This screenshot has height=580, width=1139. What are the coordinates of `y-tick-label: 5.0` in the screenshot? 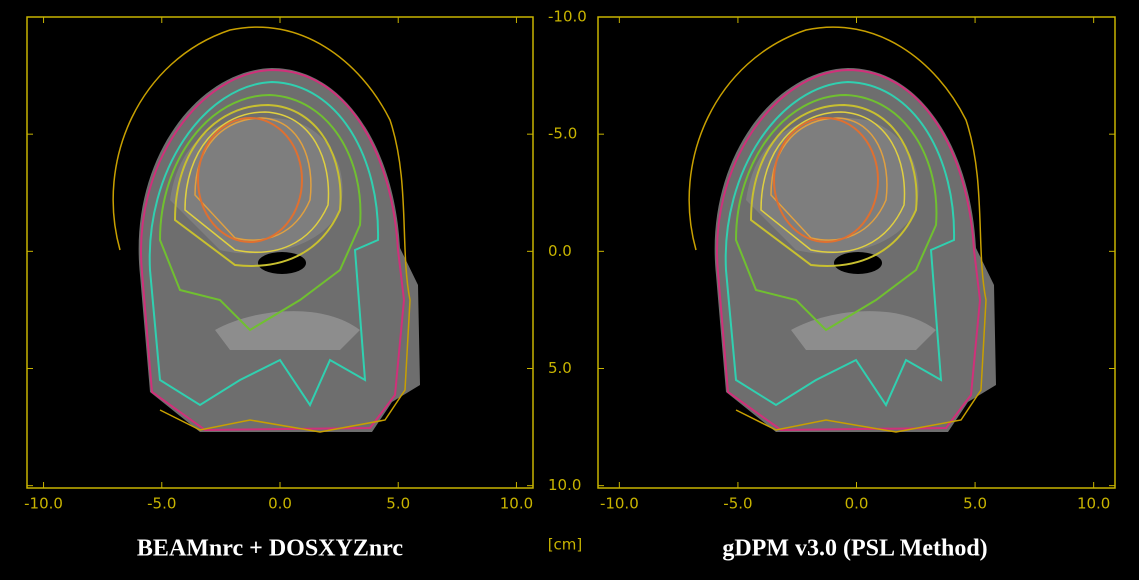 It's located at (560, 368).